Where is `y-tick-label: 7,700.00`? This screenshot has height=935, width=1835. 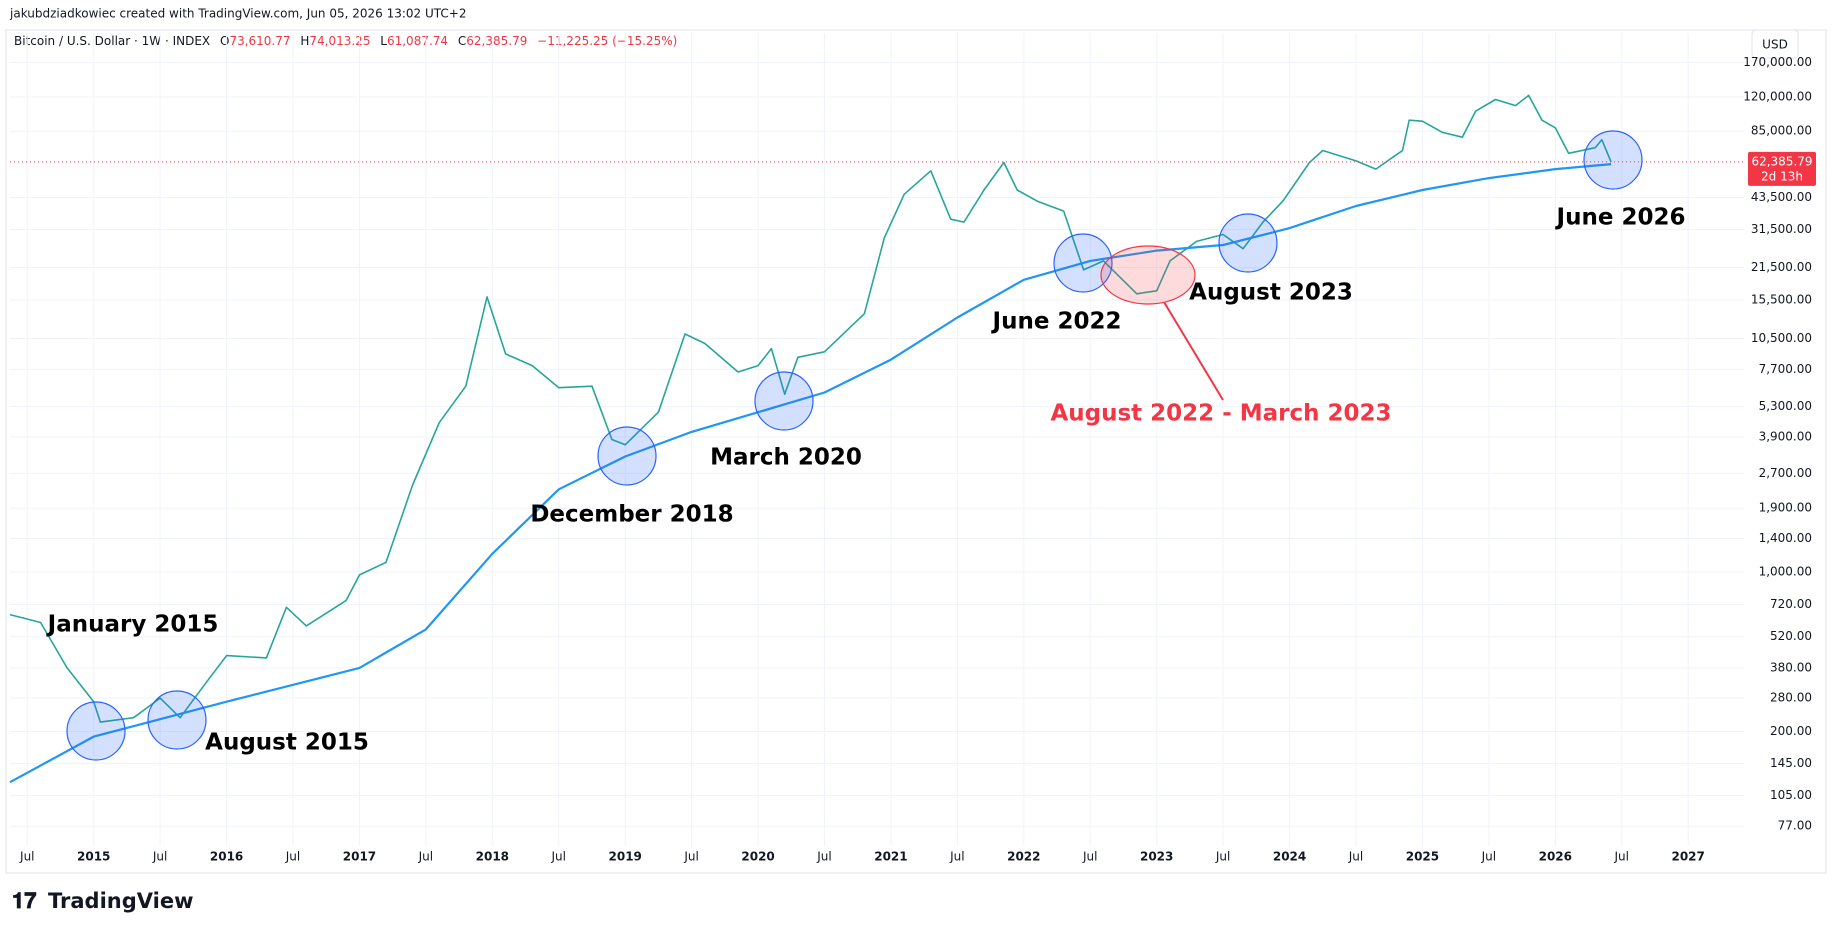
y-tick-label: 7,700.00 is located at coordinates (1785, 369).